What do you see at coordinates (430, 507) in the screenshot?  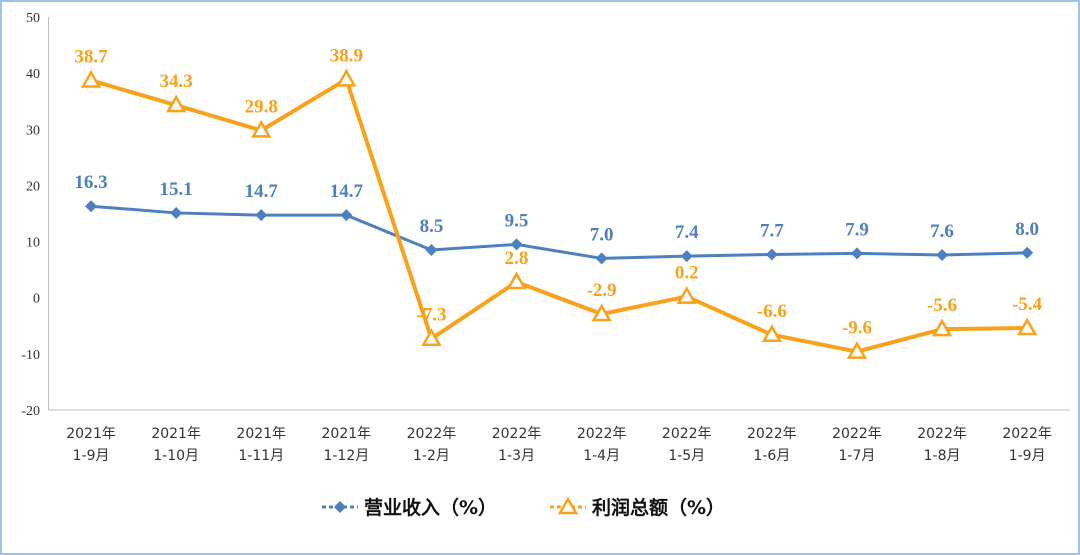 I see `legend-label: 营业收入（%）` at bounding box center [430, 507].